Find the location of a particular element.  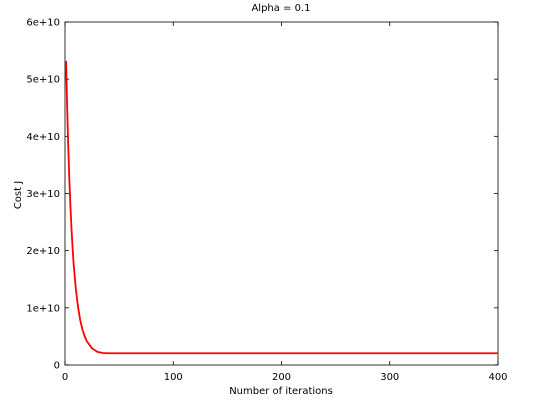

x-tick-label: 200 is located at coordinates (281, 377).